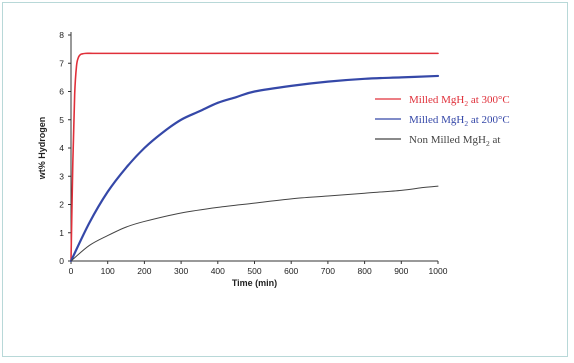 The image size is (574, 363). I want to click on x-tick-label: 100, so click(108, 271).